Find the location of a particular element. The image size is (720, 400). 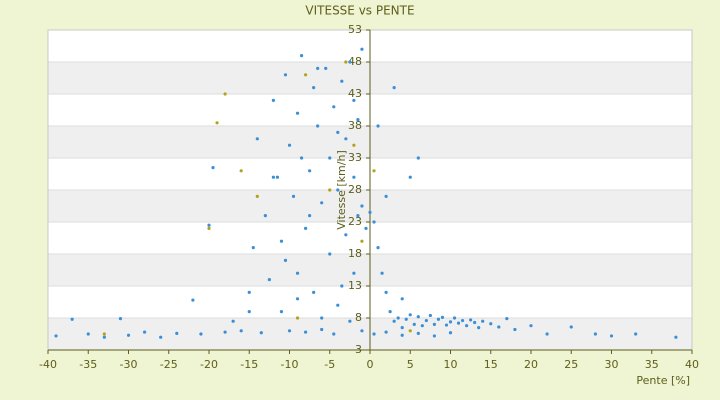

y-tick-label: 13 is located at coordinates (355, 285).